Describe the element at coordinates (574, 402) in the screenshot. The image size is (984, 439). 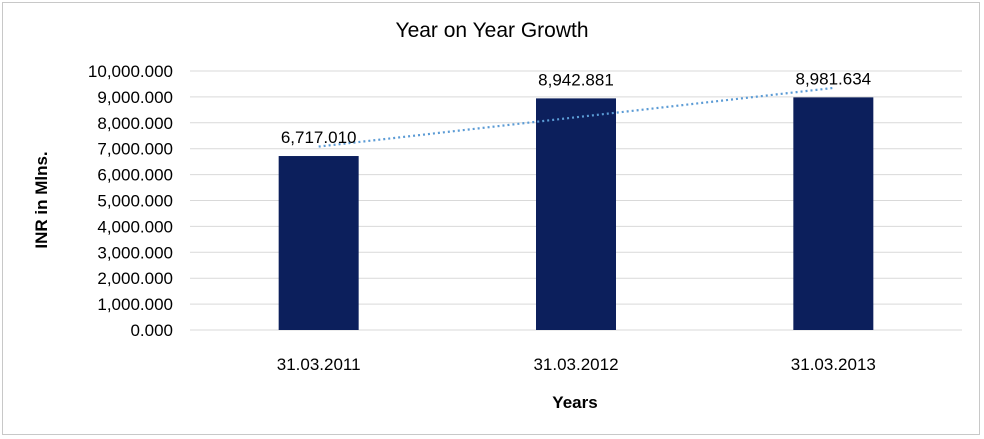
I see `x-axis-title: Years` at that location.